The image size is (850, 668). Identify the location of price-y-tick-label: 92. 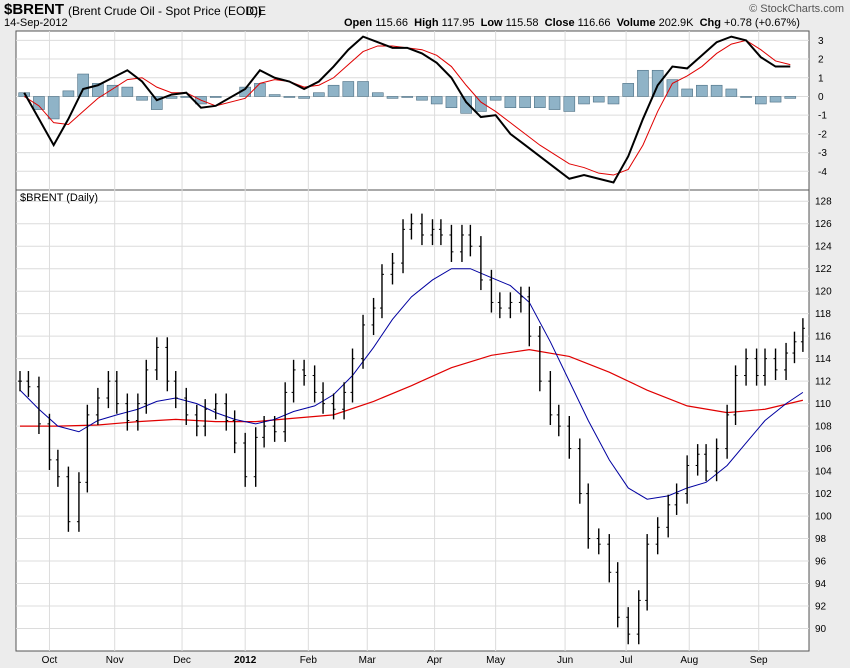
(821, 607).